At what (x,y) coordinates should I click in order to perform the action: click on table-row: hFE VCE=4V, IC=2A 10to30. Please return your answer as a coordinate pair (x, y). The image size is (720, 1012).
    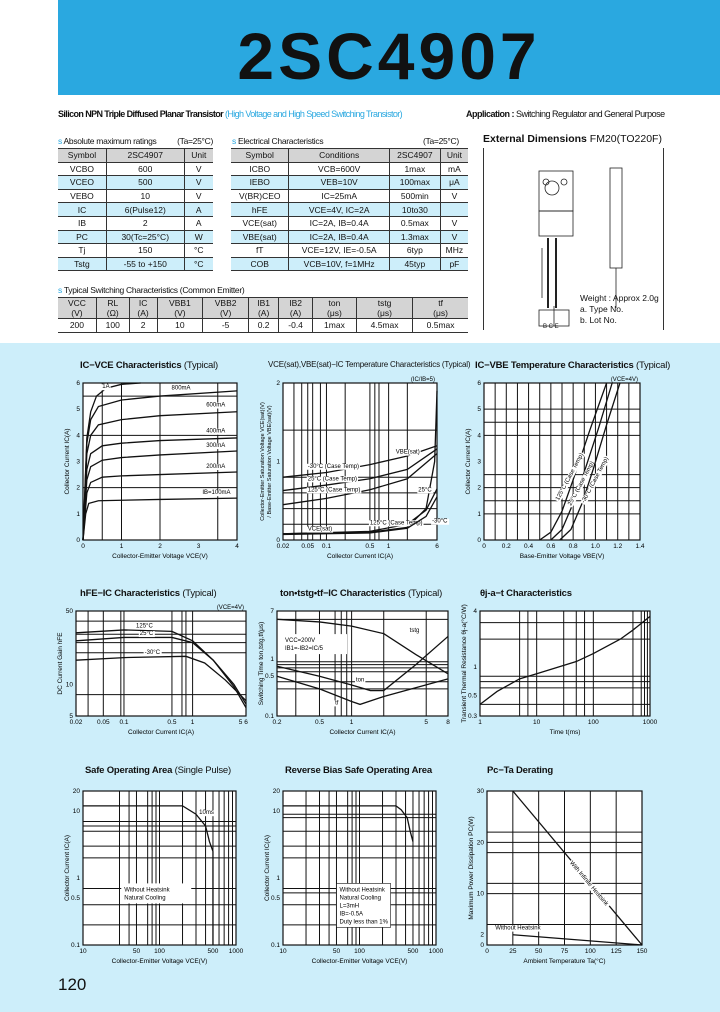
    Looking at the image, I should click on (349, 209).